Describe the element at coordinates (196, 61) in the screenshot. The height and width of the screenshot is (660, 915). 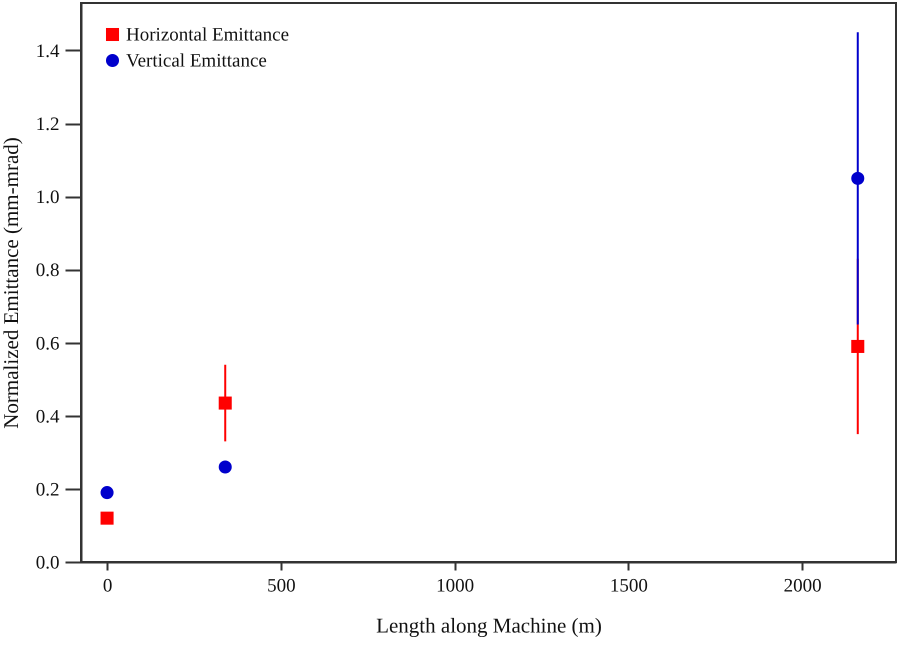
I see `legend-label: Vertical Emittance` at that location.